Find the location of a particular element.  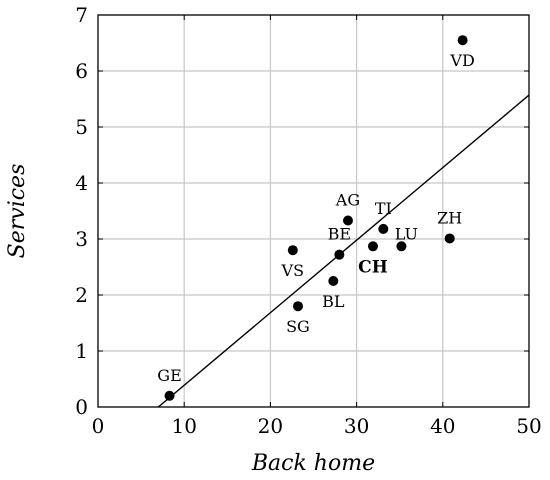

data-point-bl is located at coordinates (333, 281).